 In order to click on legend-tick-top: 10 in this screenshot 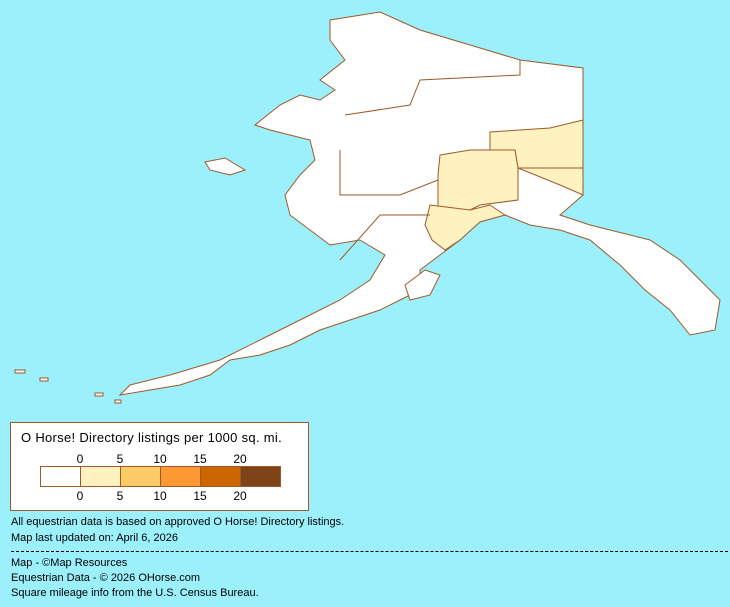, I will do `click(160, 459)`.